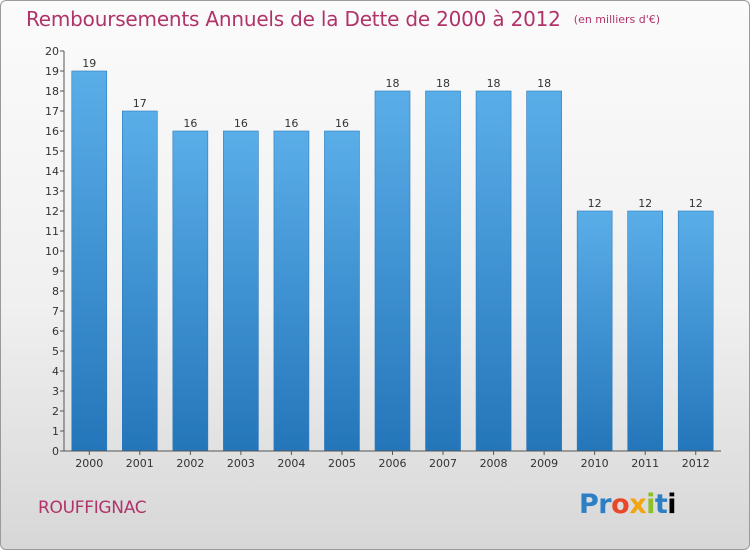 The image size is (750, 550). I want to click on proxiti-logo: Proxiti, so click(628, 504).